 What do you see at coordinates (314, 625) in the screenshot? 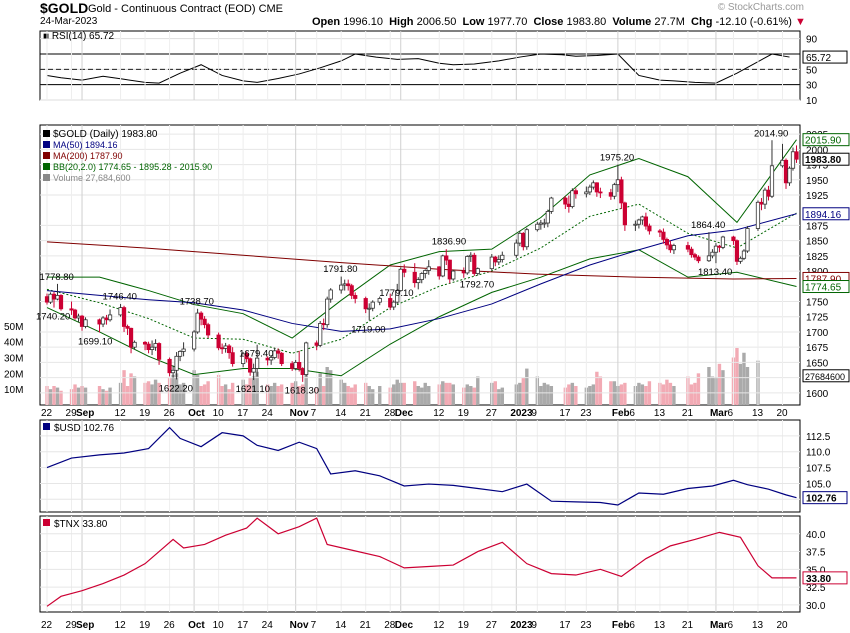
I see `x-axis-label: 7` at bounding box center [314, 625].